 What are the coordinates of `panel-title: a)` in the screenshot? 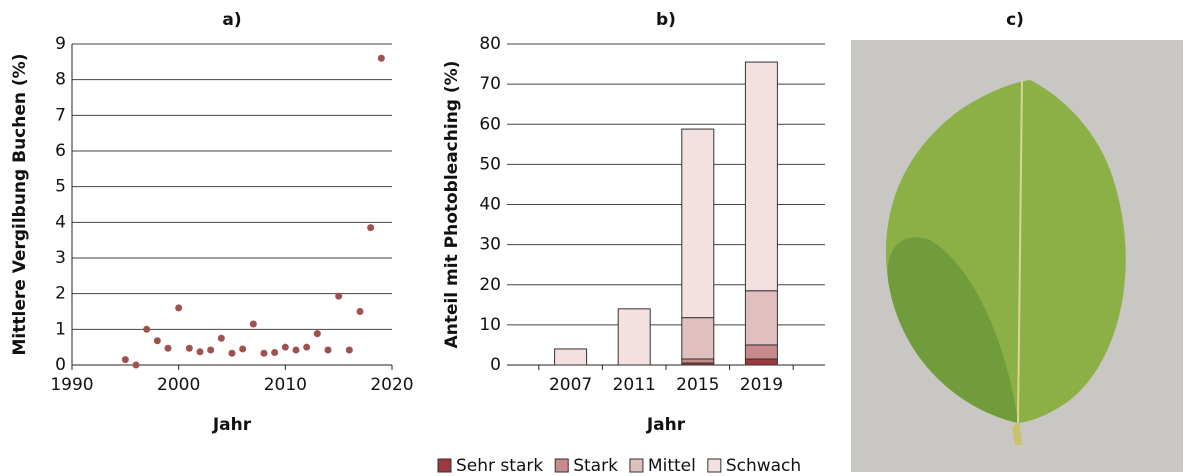 It's located at (231, 20).